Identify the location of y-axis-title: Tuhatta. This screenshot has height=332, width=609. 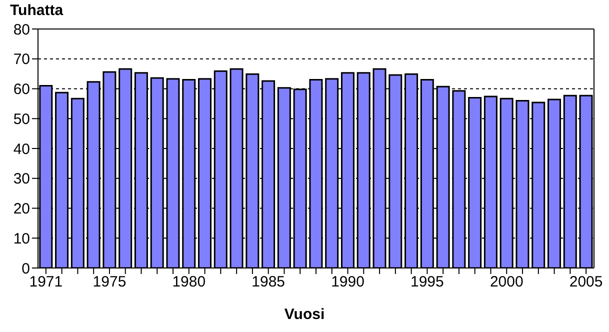
(37, 10).